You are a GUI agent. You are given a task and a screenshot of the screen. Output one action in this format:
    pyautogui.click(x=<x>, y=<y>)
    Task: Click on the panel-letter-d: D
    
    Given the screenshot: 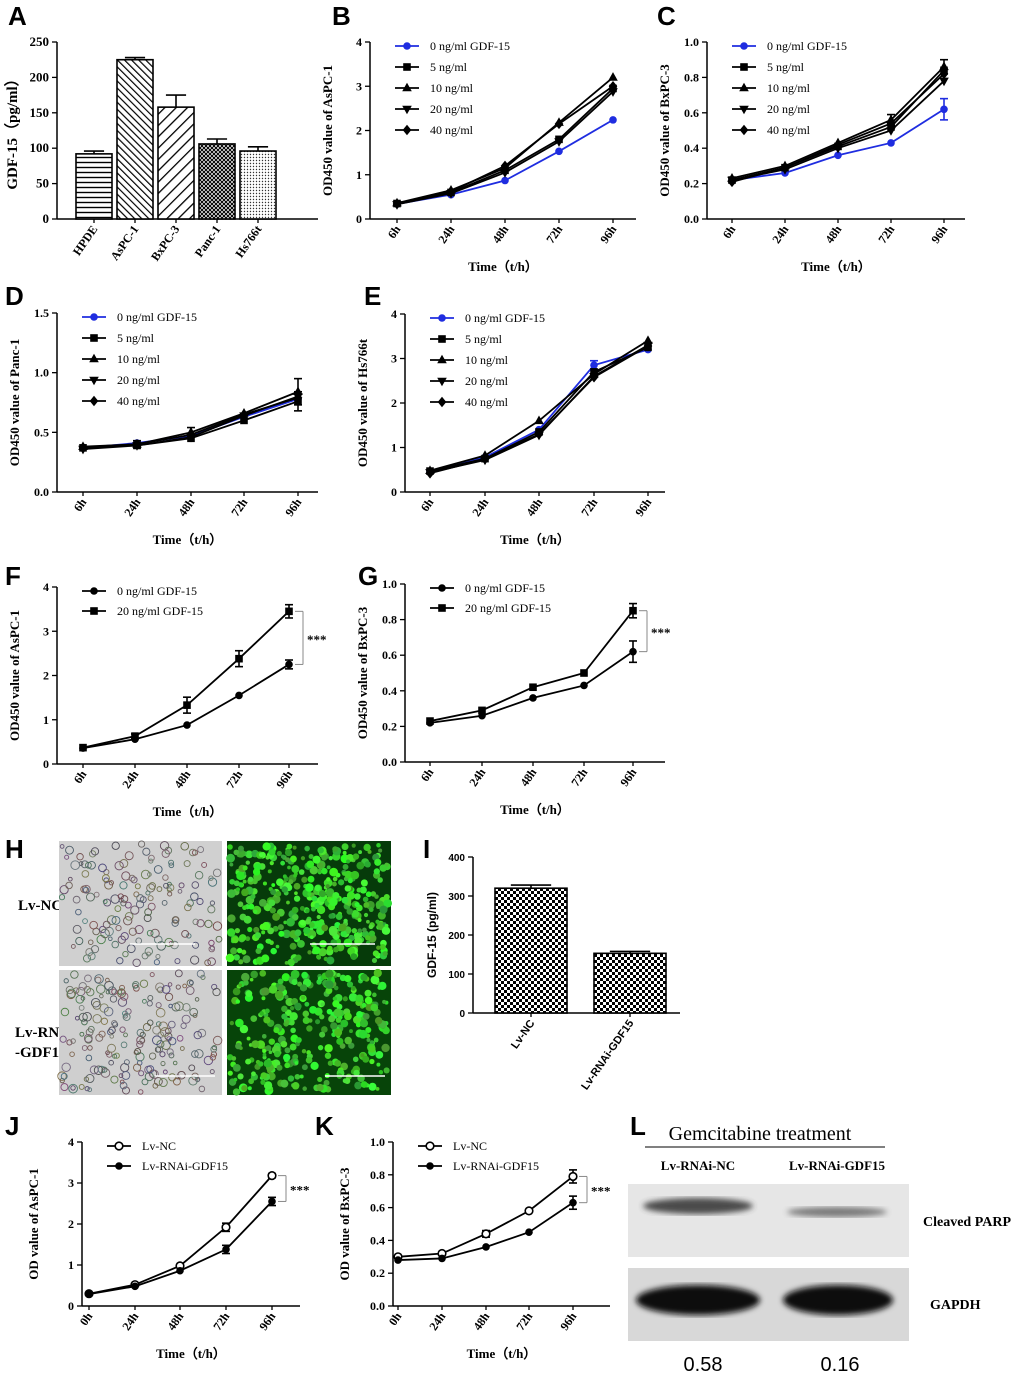 What is the action you would take?
    pyautogui.click(x=14, y=296)
    